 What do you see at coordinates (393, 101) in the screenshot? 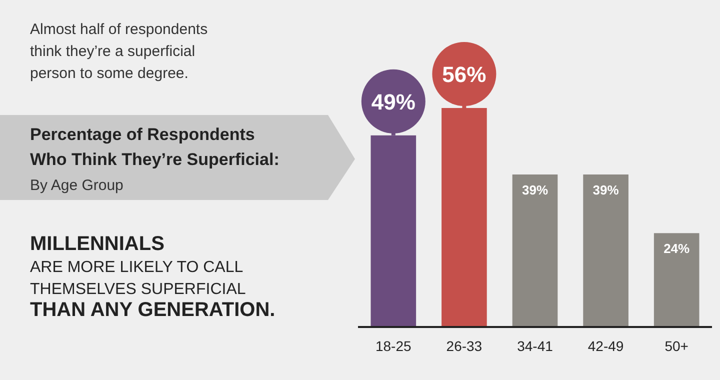
I see `data-label: 49%` at bounding box center [393, 101].